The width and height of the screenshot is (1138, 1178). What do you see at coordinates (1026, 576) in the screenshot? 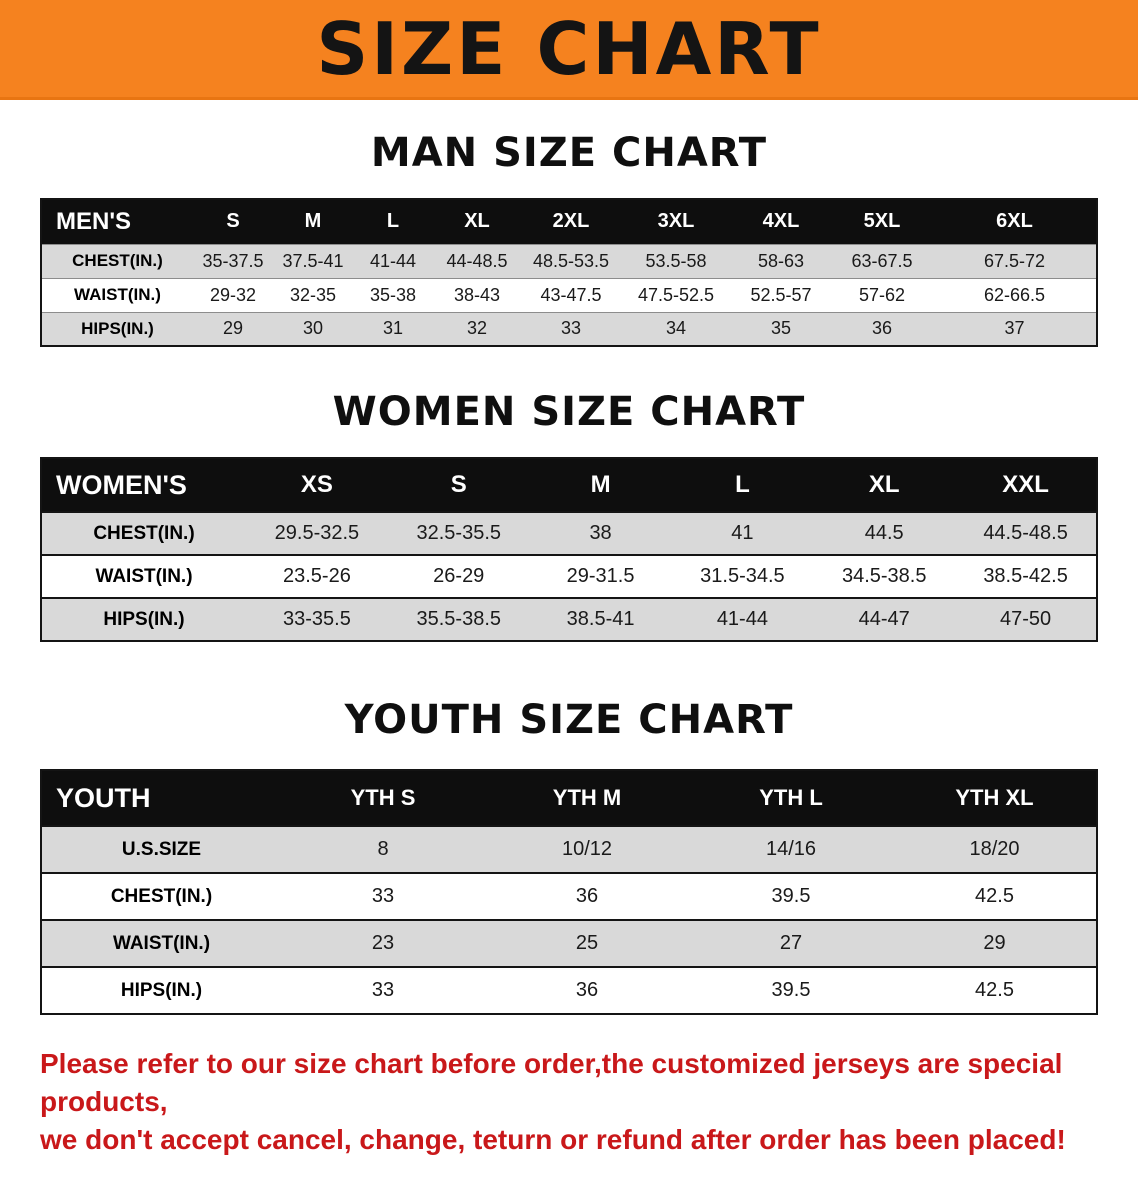
I see `size-value-cell: 38.5-42.5` at bounding box center [1026, 576].